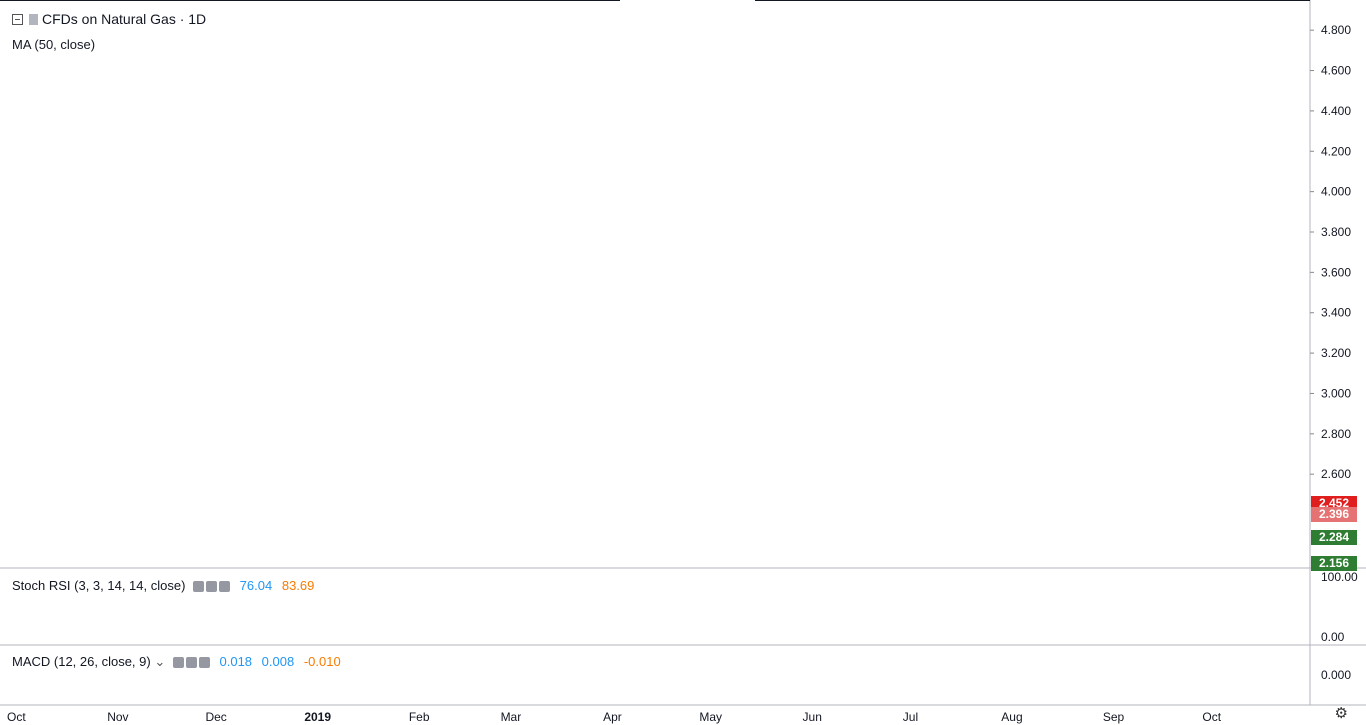 The height and width of the screenshot is (725, 1366). I want to click on chart-settings-icon: ⚙, so click(1341, 713).